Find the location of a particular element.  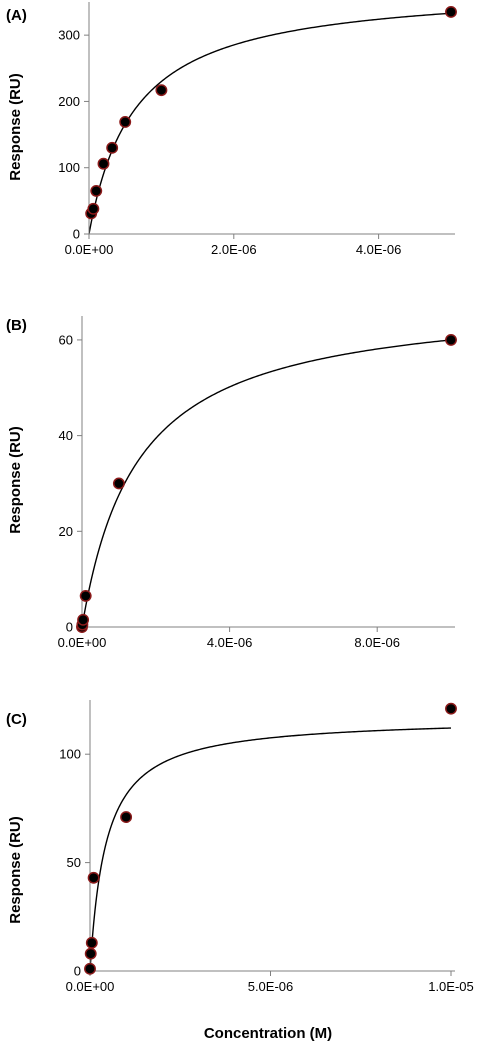

panel-a-label: (A) is located at coordinates (16, 15).